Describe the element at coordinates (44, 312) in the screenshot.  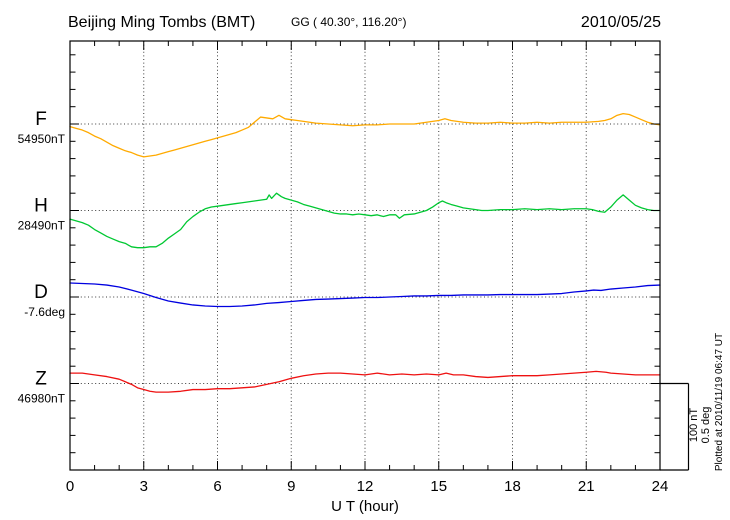
I see `component-ref-label-D: -7.6deg` at that location.